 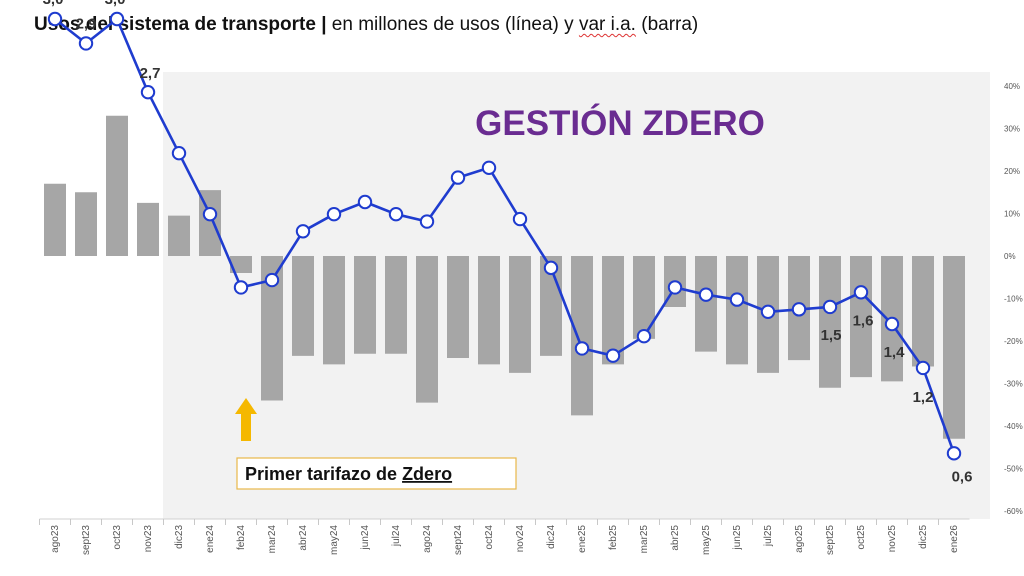 I want to click on x-label-ago25: ago25, so click(x=799, y=539).